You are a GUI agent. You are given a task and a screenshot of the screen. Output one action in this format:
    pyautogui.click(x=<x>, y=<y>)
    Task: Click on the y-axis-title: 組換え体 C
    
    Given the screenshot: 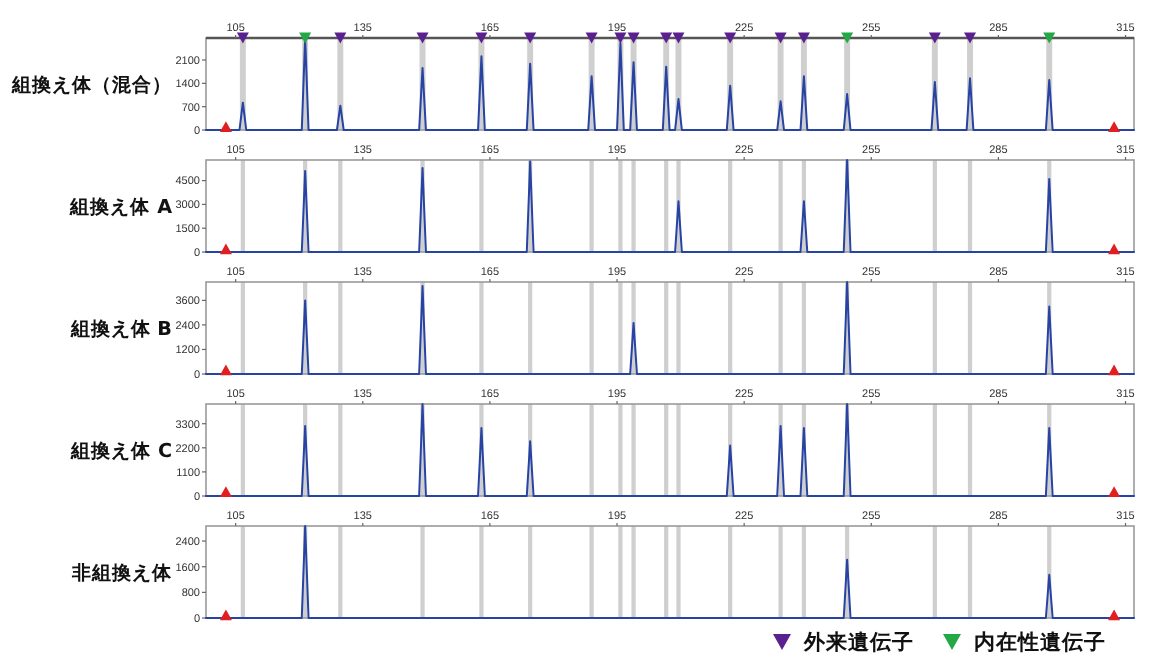 What is the action you would take?
    pyautogui.click(x=120, y=450)
    